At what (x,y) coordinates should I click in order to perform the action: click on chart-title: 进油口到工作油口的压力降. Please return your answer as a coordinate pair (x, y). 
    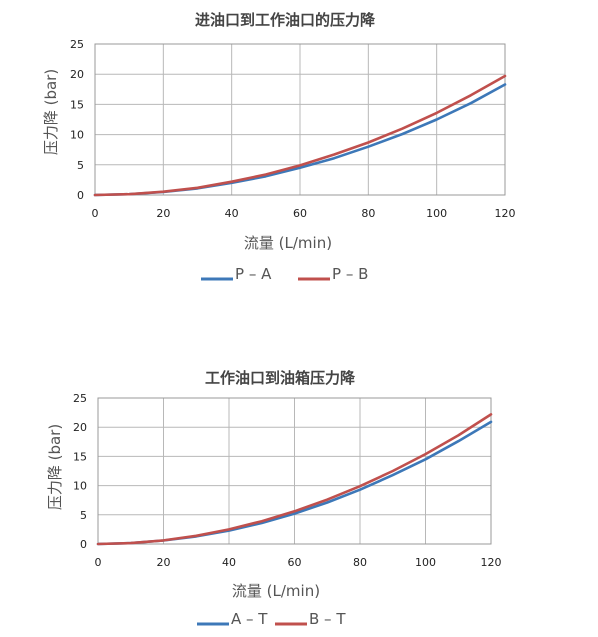
    Looking at the image, I should click on (285, 20).